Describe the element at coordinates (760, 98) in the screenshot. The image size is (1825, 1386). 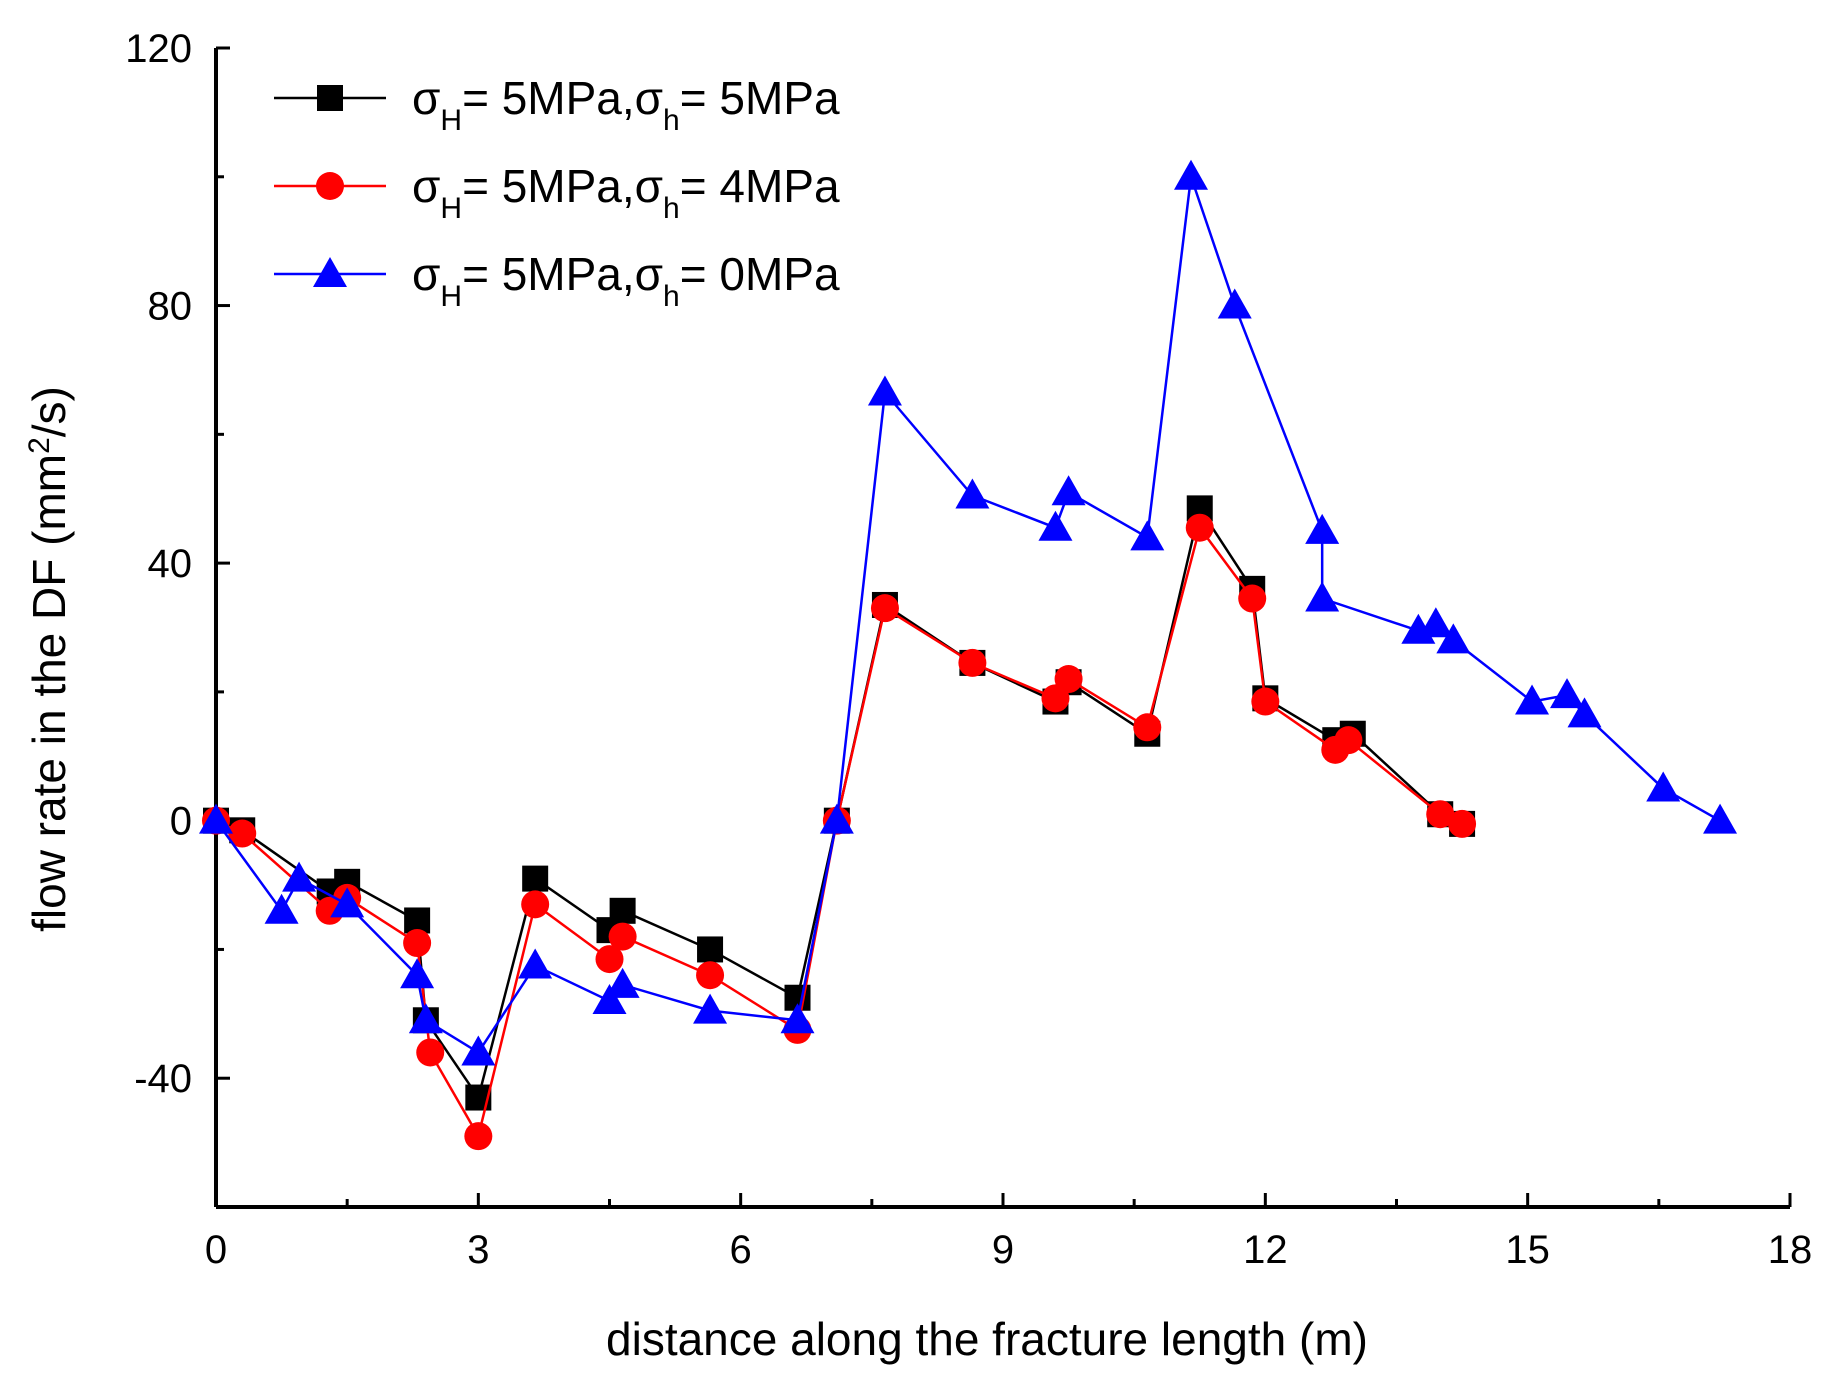
I see `legend-label-part: = 5MPa` at that location.